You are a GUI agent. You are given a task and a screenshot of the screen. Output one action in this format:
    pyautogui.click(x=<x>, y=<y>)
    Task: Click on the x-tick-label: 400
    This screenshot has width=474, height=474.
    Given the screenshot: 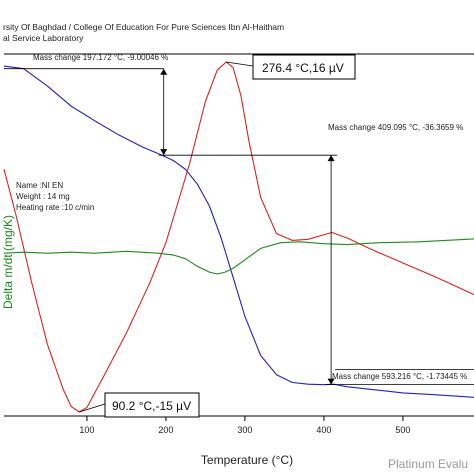 What is the action you would take?
    pyautogui.click(x=323, y=430)
    